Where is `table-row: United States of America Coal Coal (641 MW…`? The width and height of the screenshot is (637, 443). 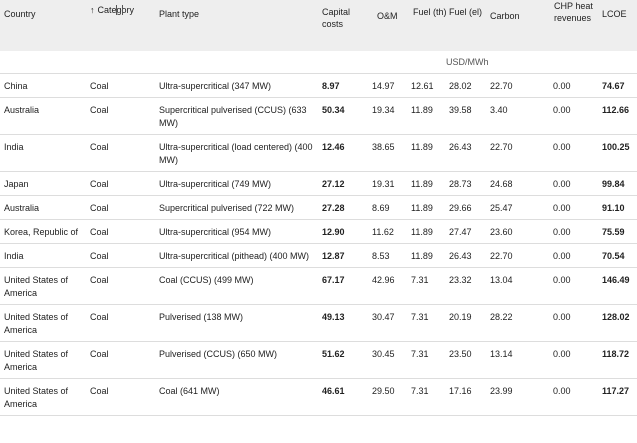 table-row: United States of America Coal Coal (641 MW… is located at coordinates (318, 397).